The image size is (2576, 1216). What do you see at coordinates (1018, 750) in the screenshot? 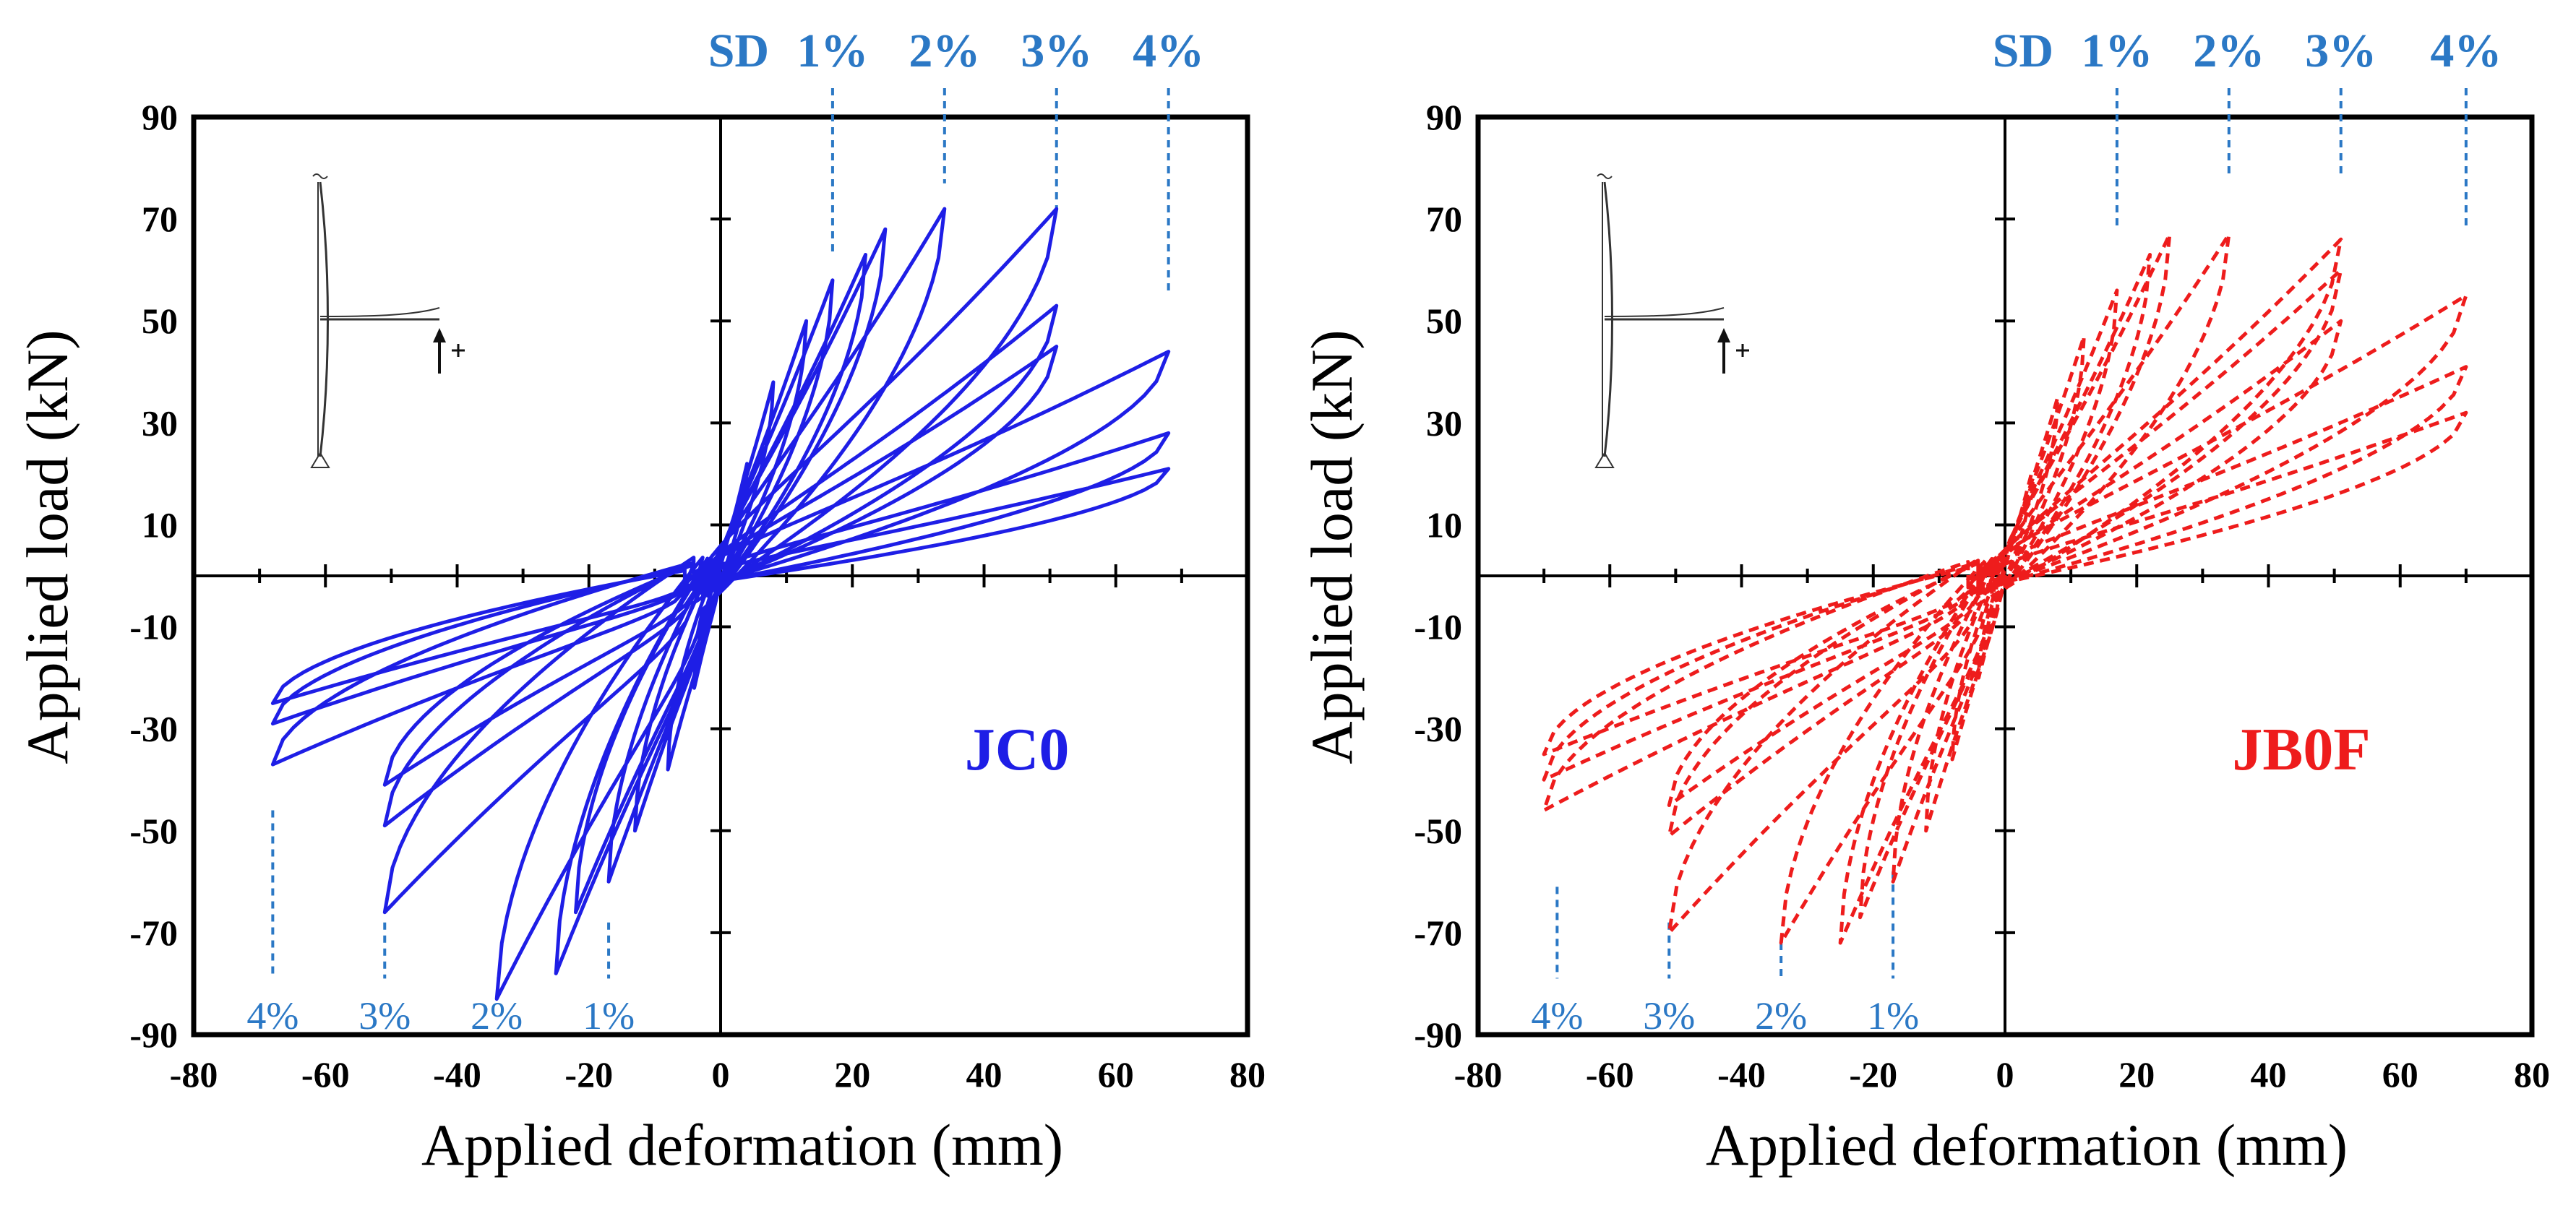
I see `specimen-label: JC0` at bounding box center [1018, 750].